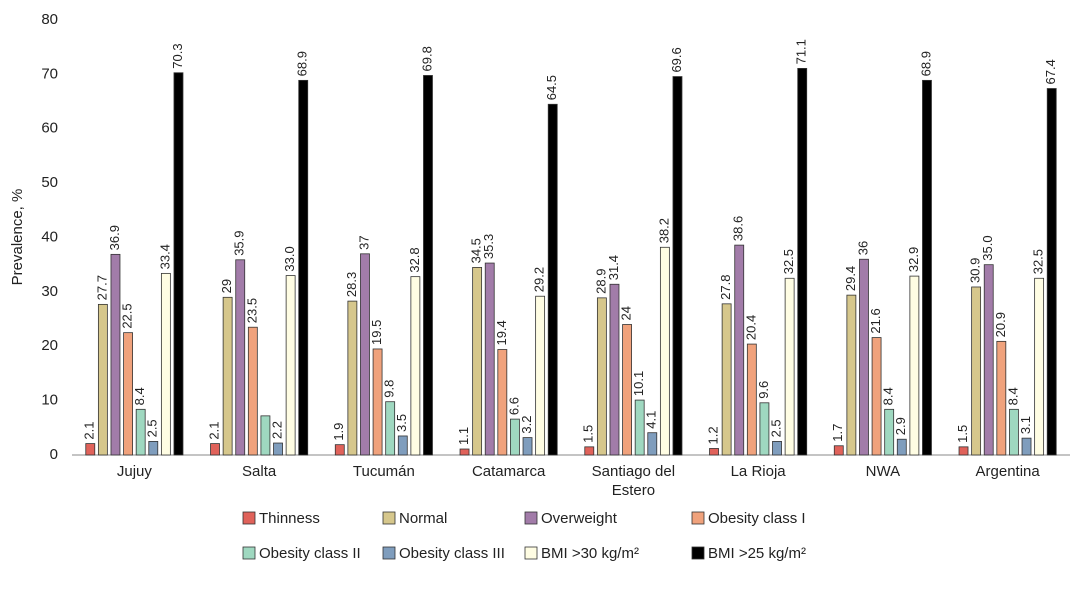  What do you see at coordinates (862, 248) in the screenshot?
I see `value-label: 36` at bounding box center [862, 248].